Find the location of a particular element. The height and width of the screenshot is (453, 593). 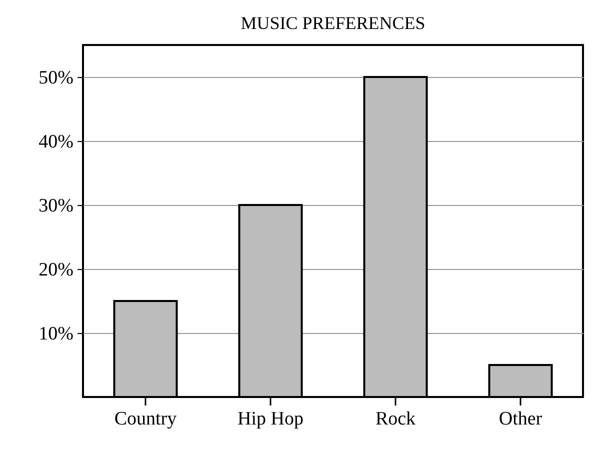

x-tick-label: Hip Hop is located at coordinates (271, 419).